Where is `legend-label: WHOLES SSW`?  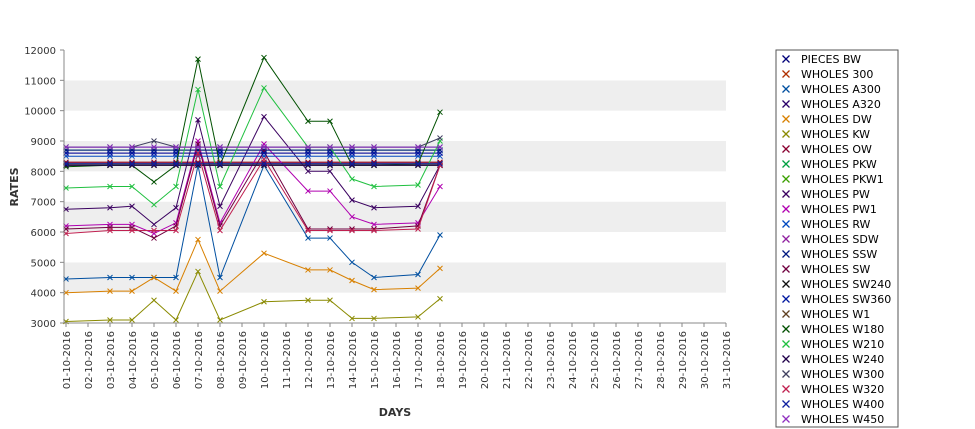 legend-label: WHOLES SSW is located at coordinates (839, 254).